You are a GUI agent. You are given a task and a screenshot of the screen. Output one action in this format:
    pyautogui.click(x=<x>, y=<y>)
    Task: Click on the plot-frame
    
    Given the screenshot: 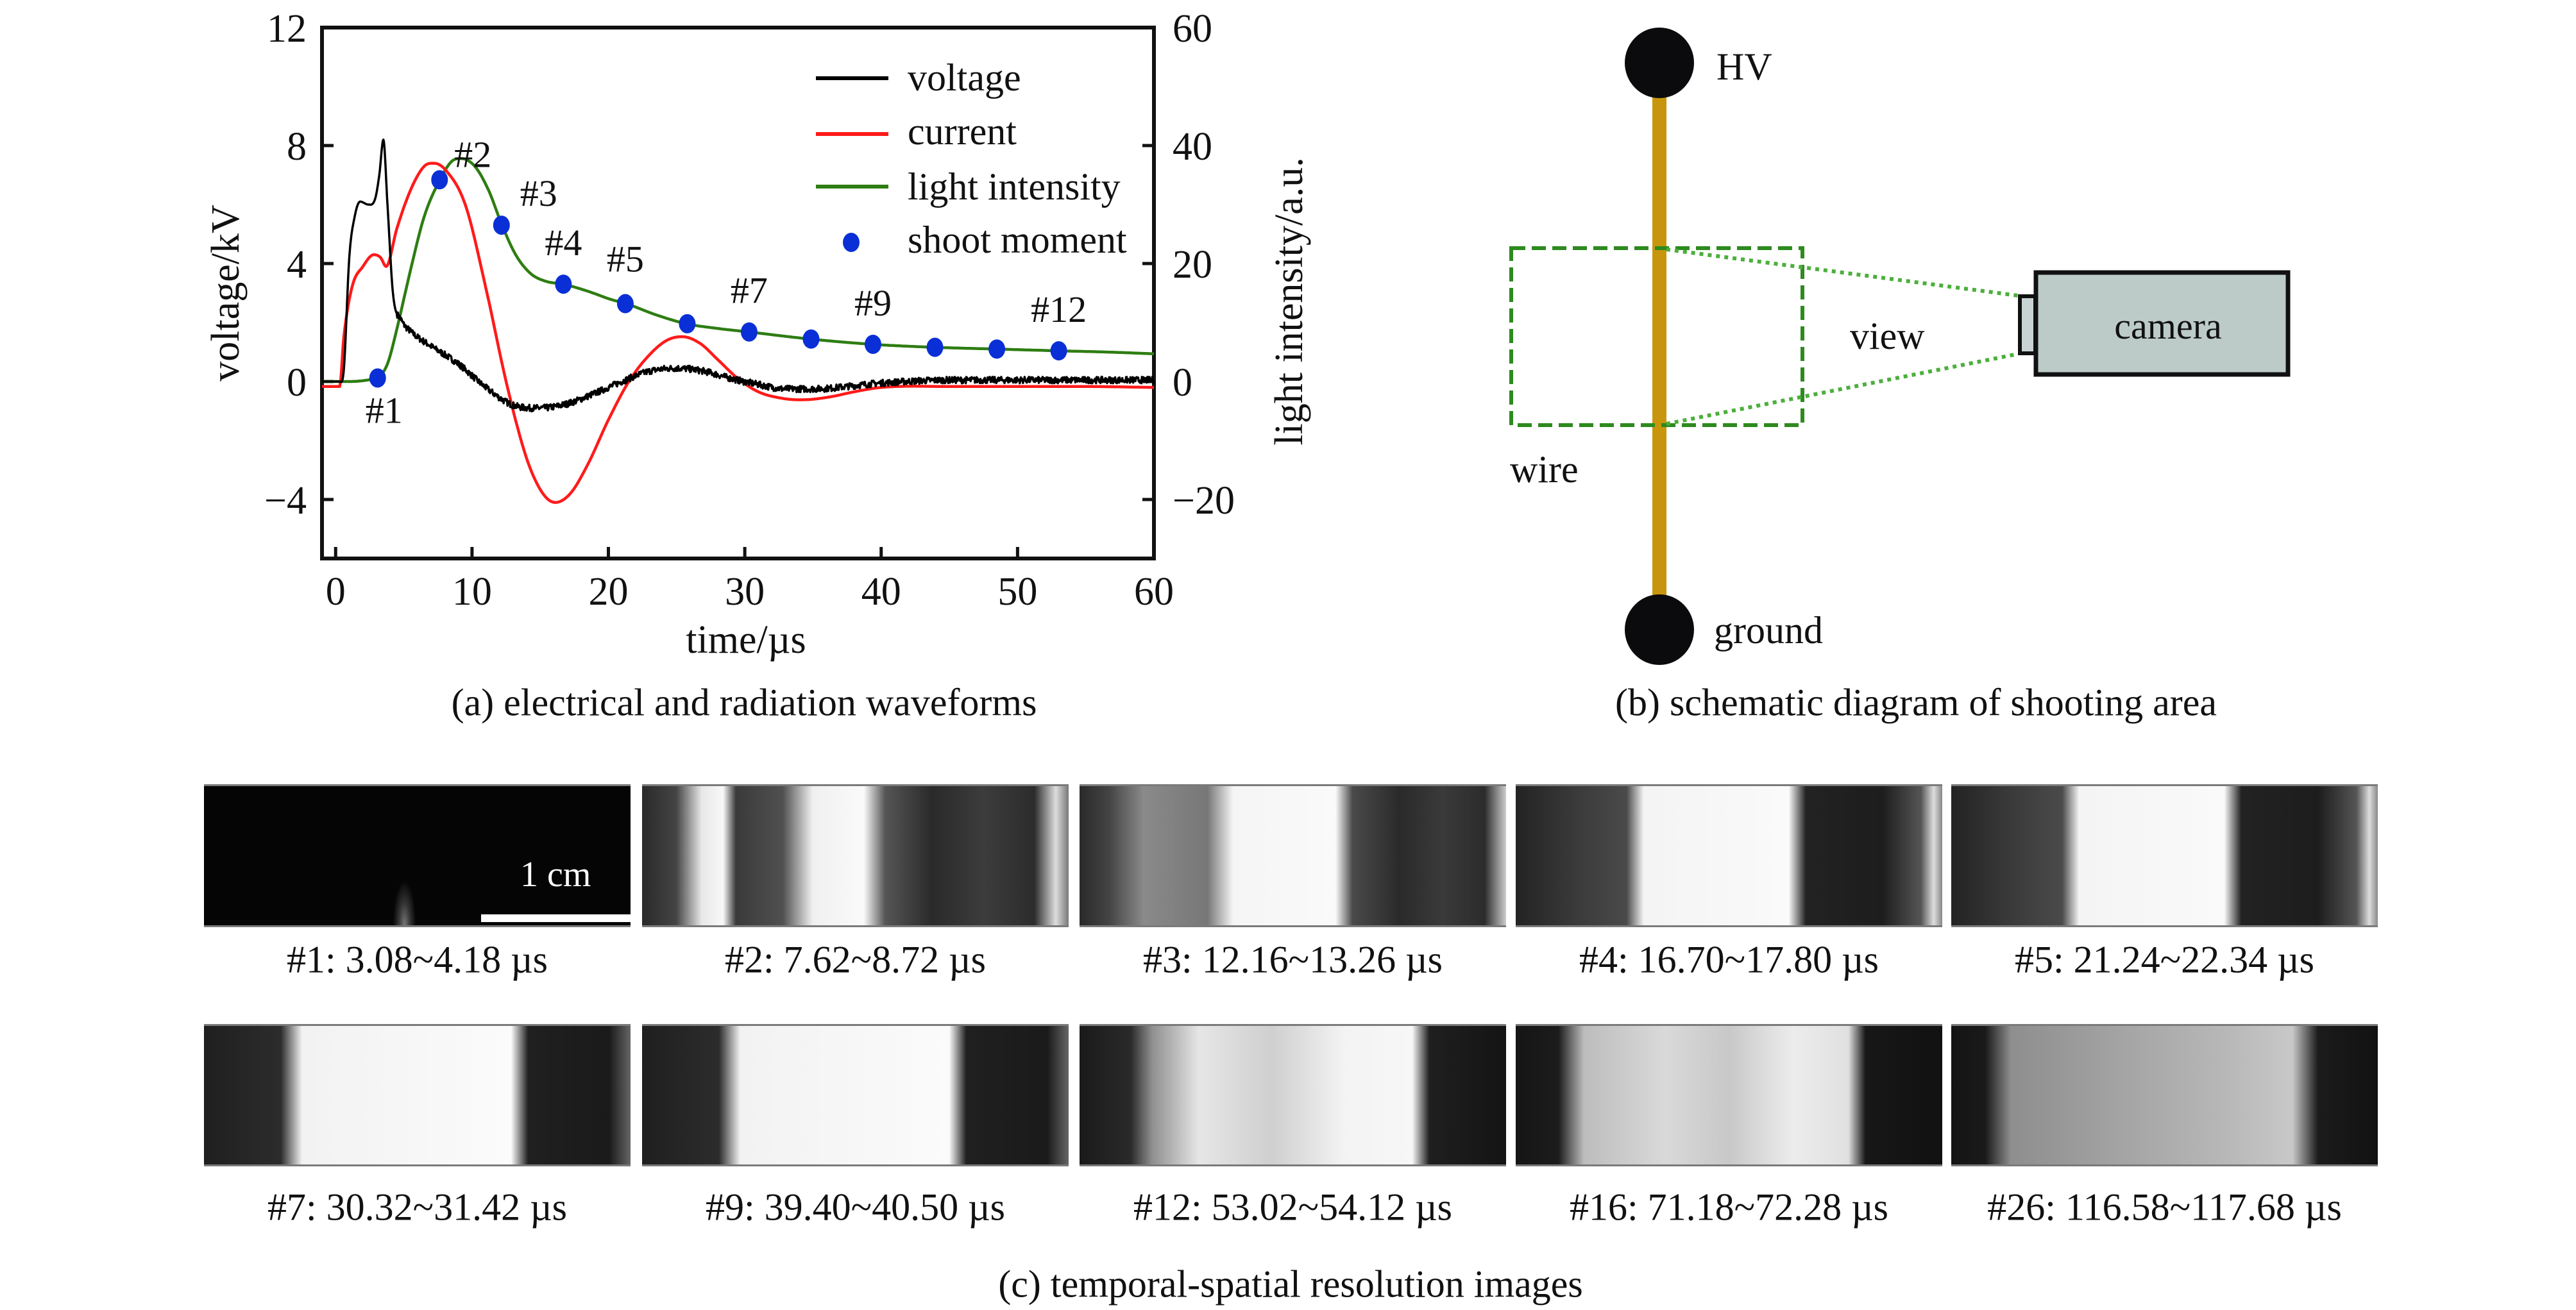 What is the action you would take?
    pyautogui.click(x=738, y=293)
    